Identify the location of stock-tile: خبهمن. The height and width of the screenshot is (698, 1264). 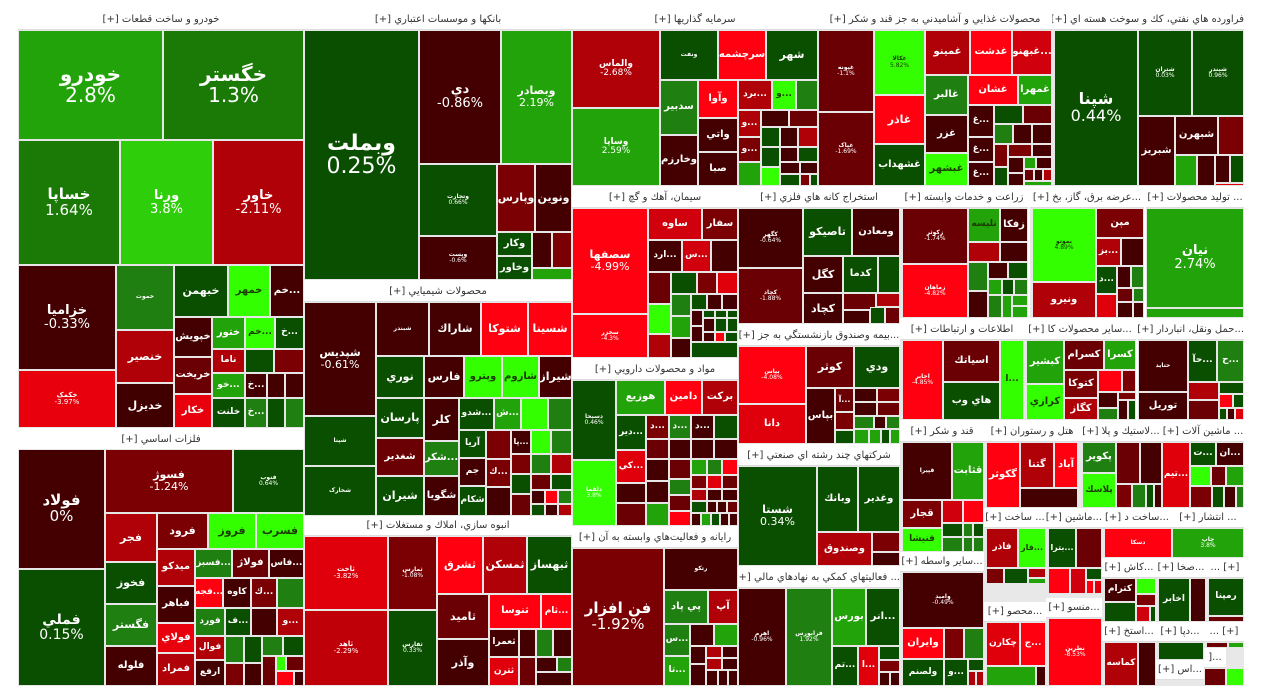
(201, 291).